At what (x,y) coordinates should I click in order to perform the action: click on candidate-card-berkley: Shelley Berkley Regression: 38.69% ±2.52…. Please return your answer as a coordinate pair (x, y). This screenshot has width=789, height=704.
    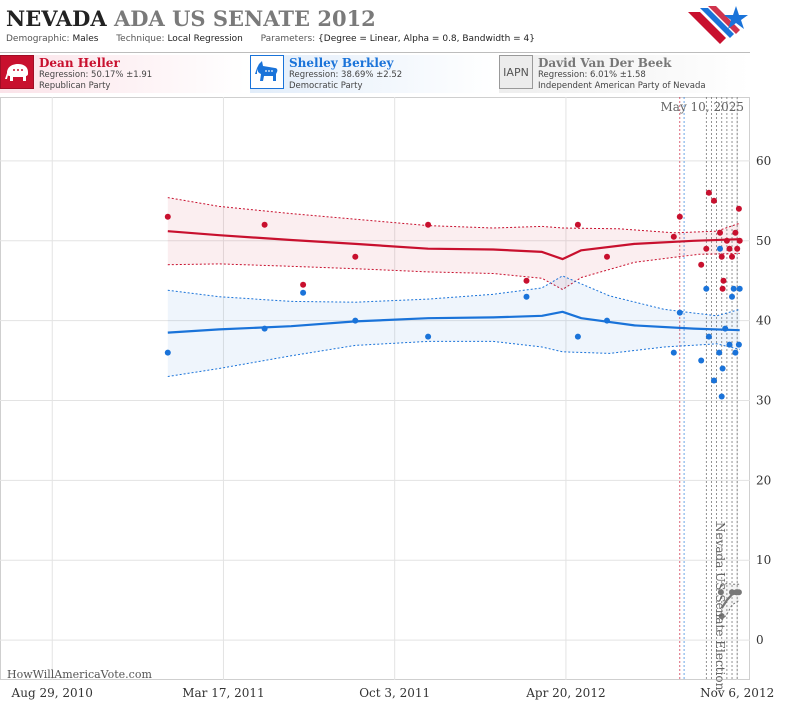
    Looking at the image, I should click on (372, 74).